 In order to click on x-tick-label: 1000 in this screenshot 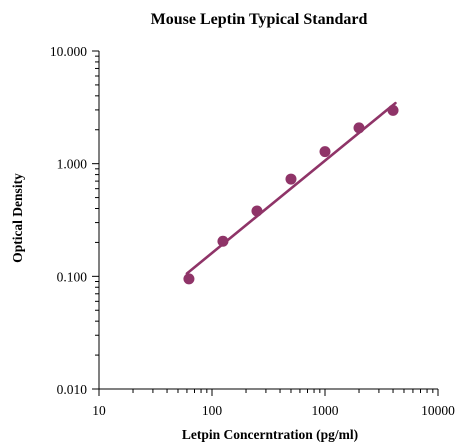, I will do `click(325, 410)`.